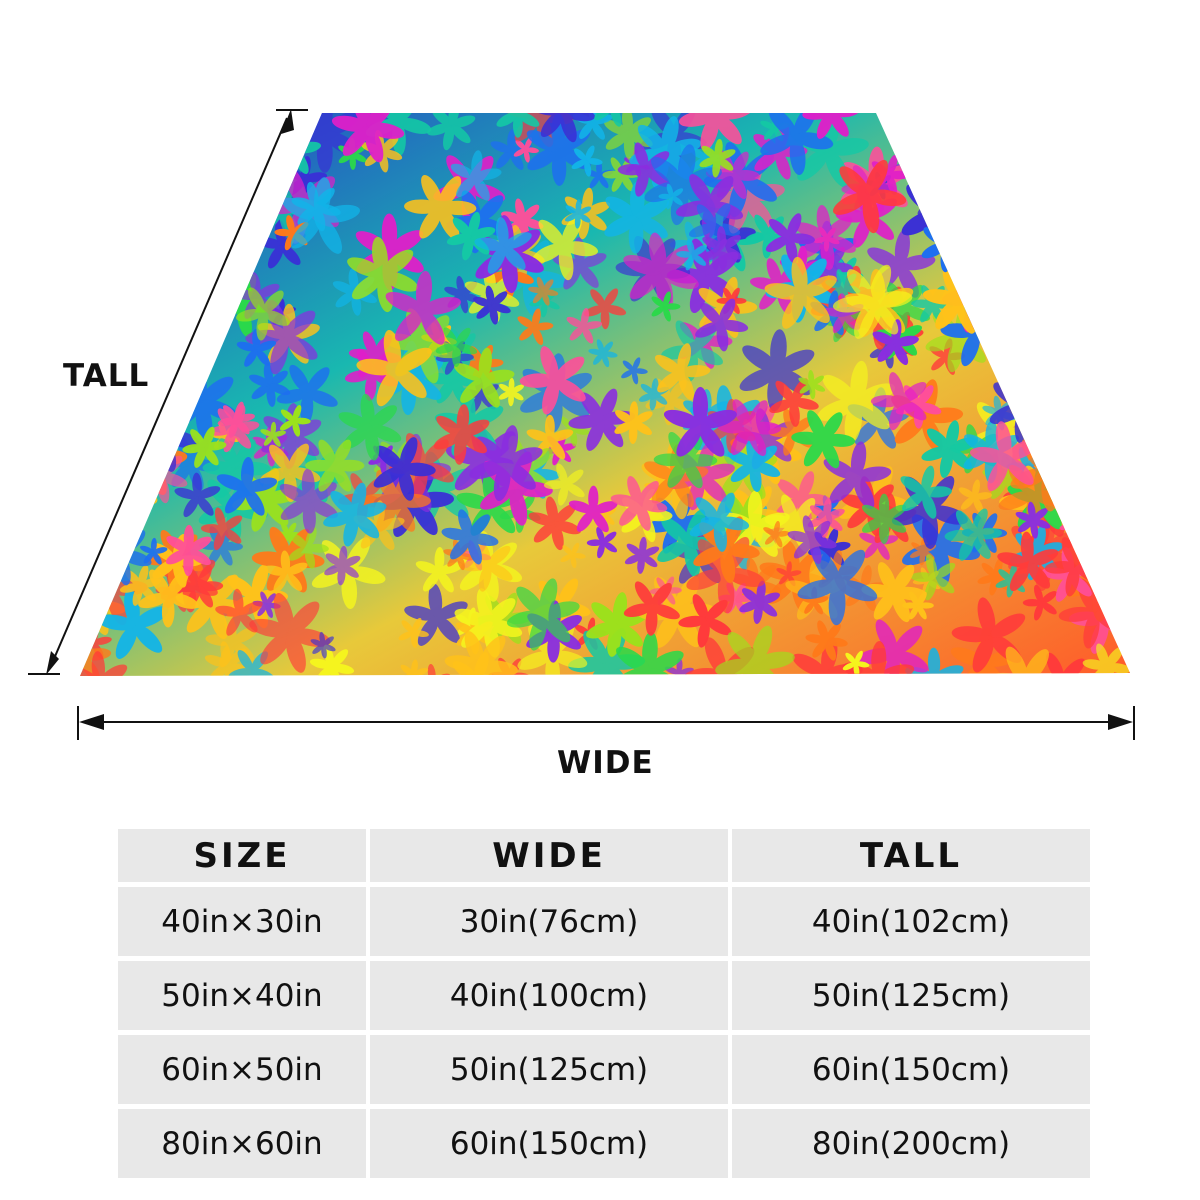 This screenshot has width=1200, height=1200. Describe the element at coordinates (911, 921) in the screenshot. I see `tall-cell: 40in(102cm)` at that location.